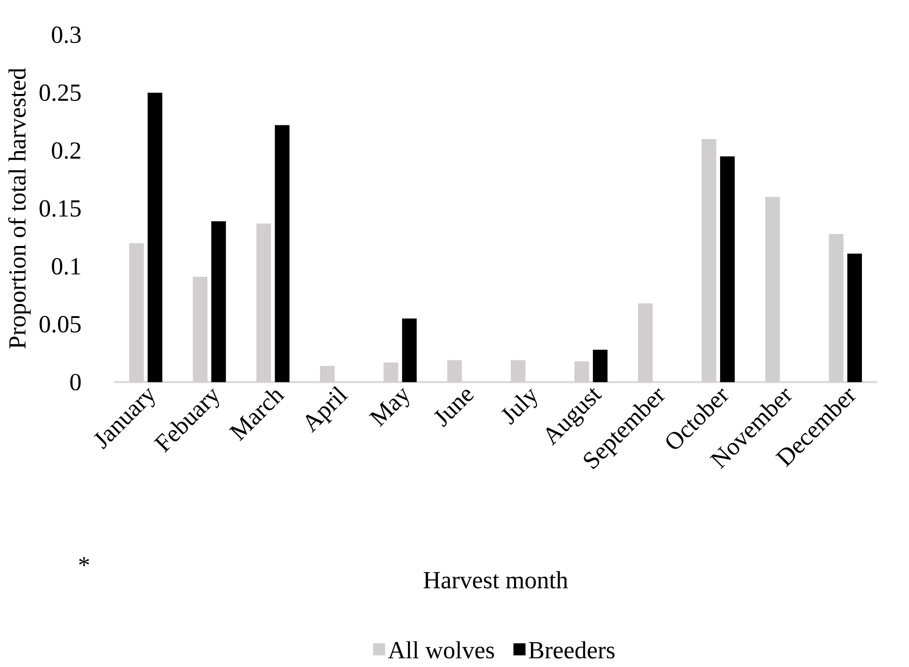 The image size is (909, 667). I want to click on y-axis-title: Proportion of total harvested, so click(19, 208).